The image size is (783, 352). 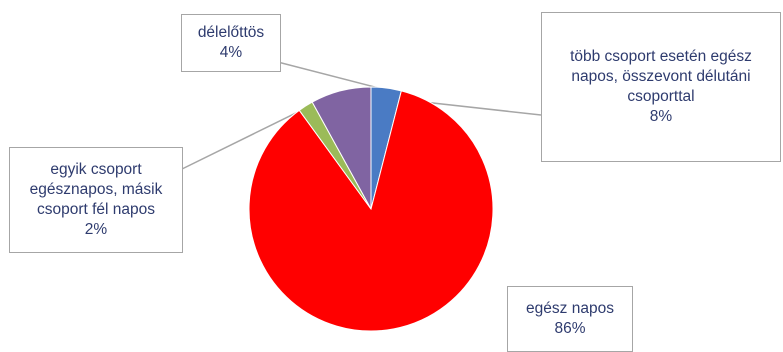 What do you see at coordinates (328, 75) in the screenshot?
I see `slice-delelottos-leader-line` at bounding box center [328, 75].